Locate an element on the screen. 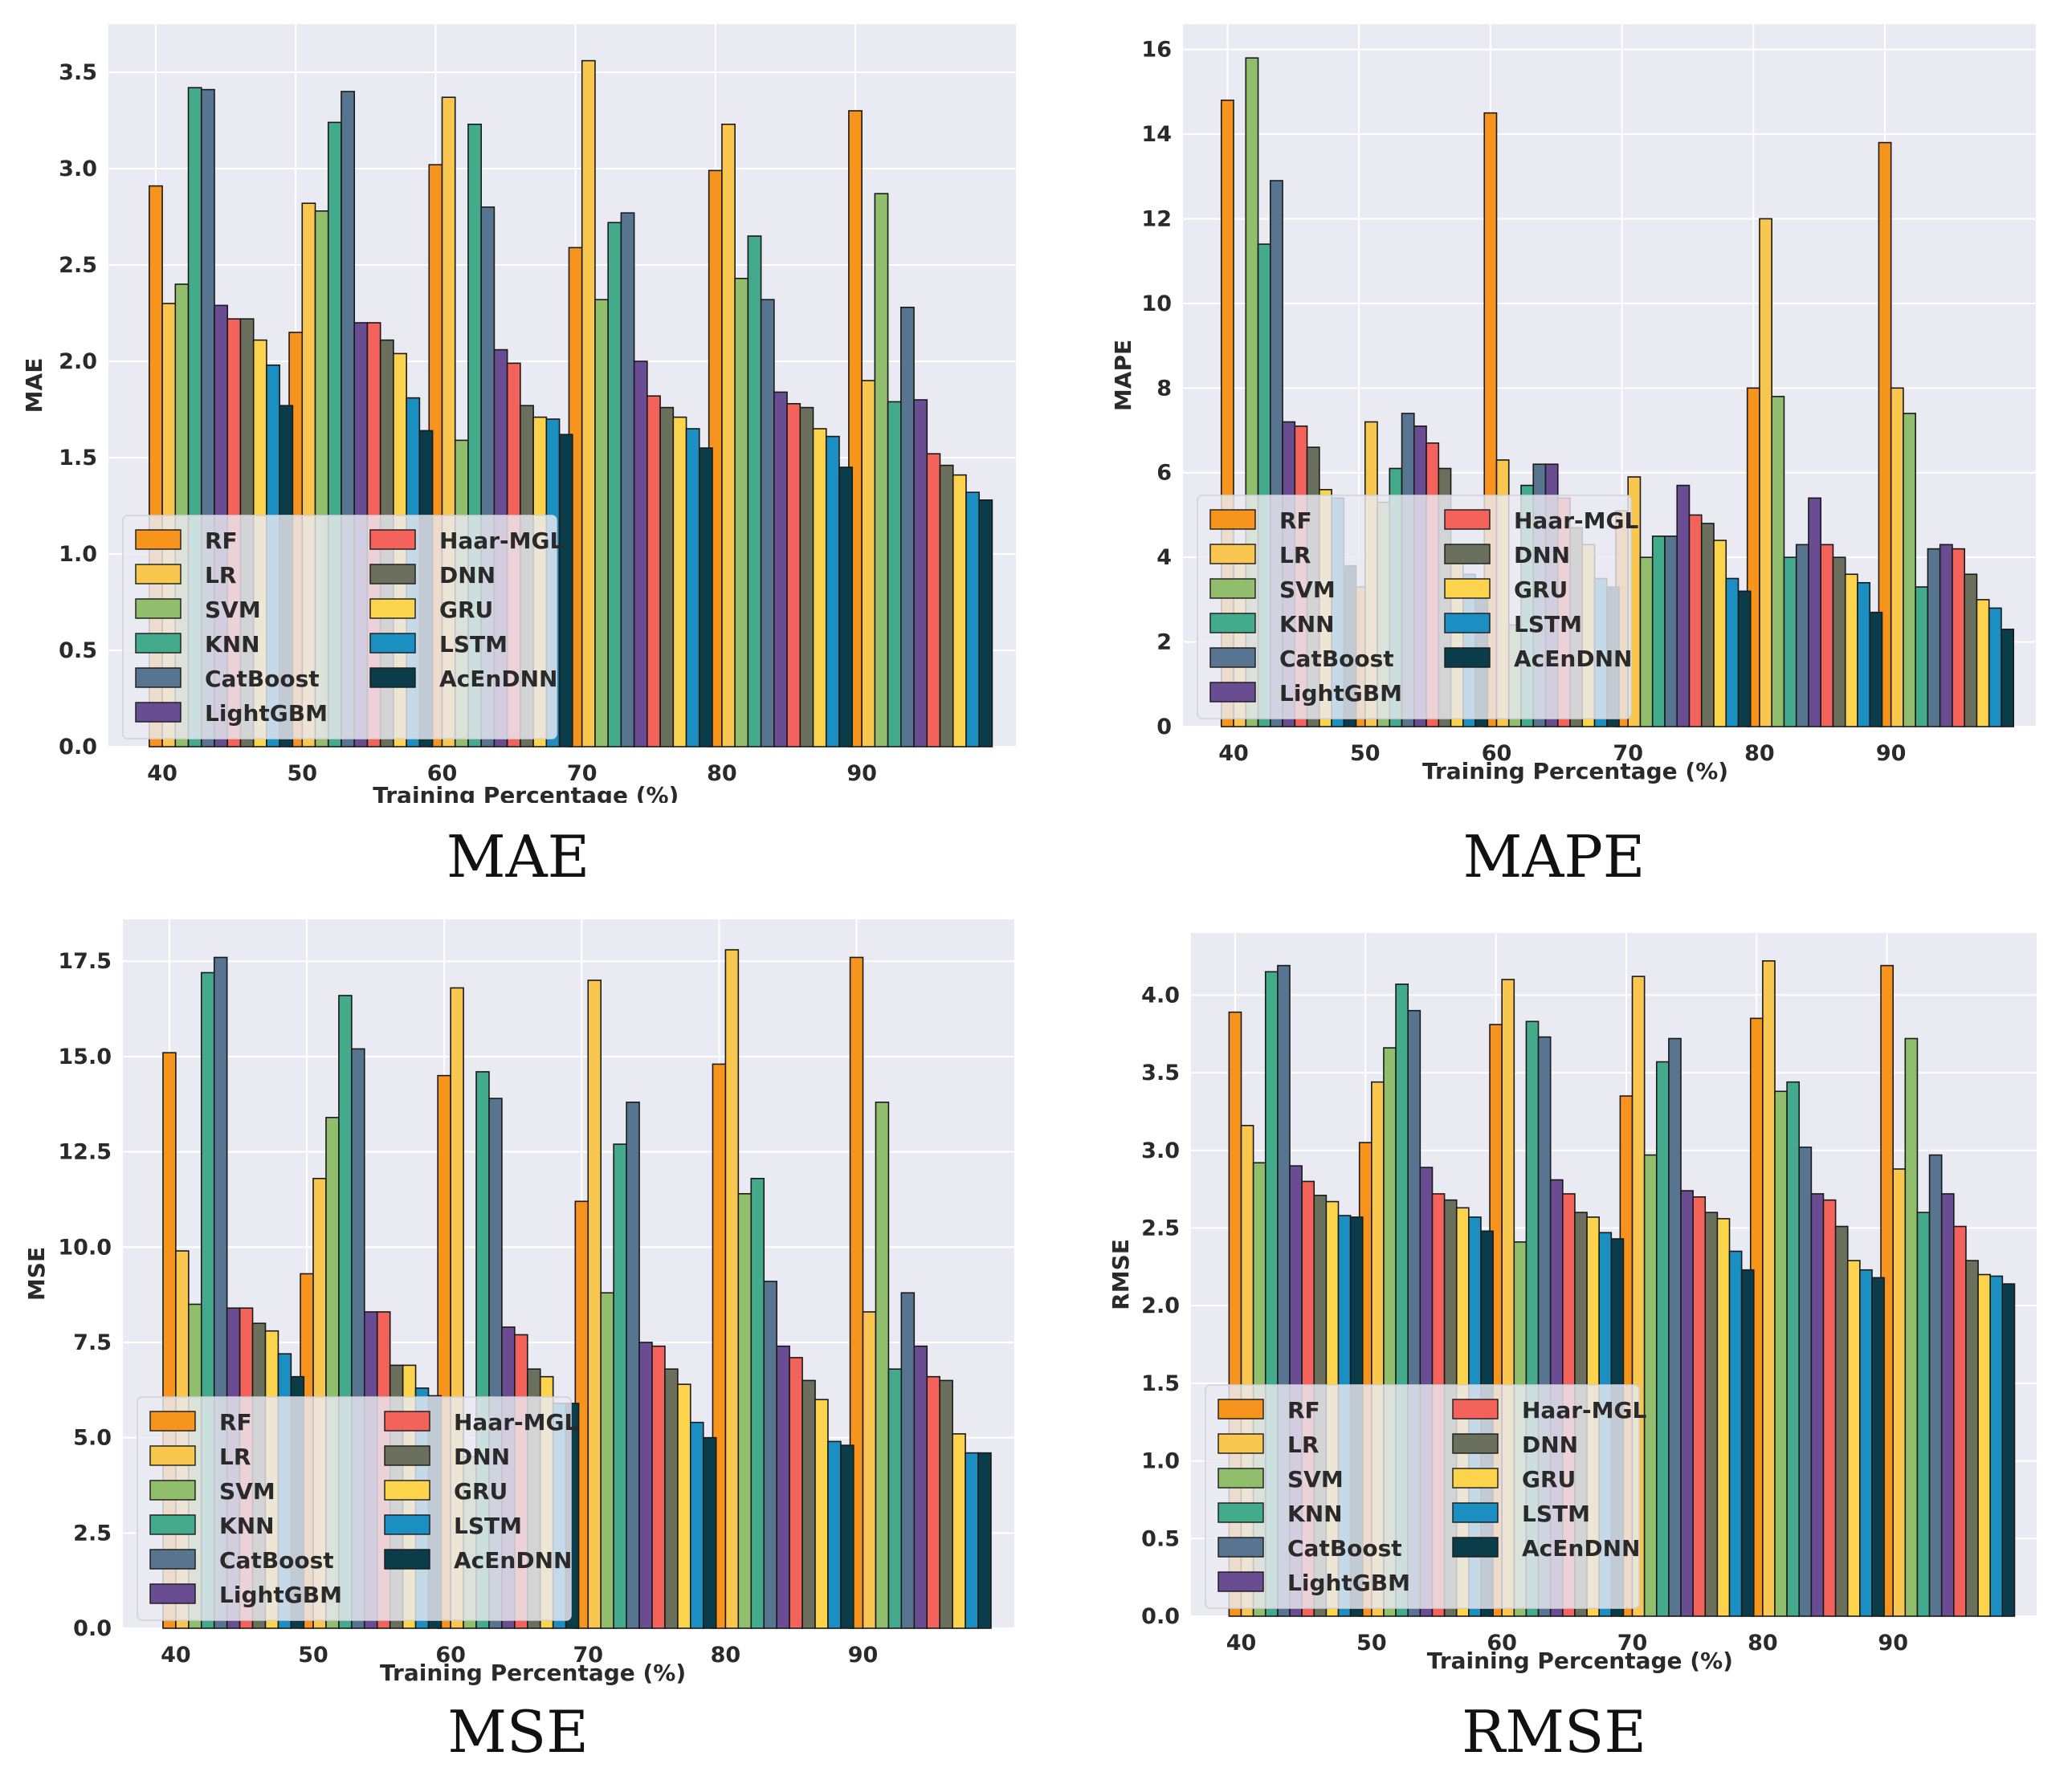 The width and height of the screenshot is (2072, 1780). rmse-legend-swatch-lr is located at coordinates (1241, 1443).